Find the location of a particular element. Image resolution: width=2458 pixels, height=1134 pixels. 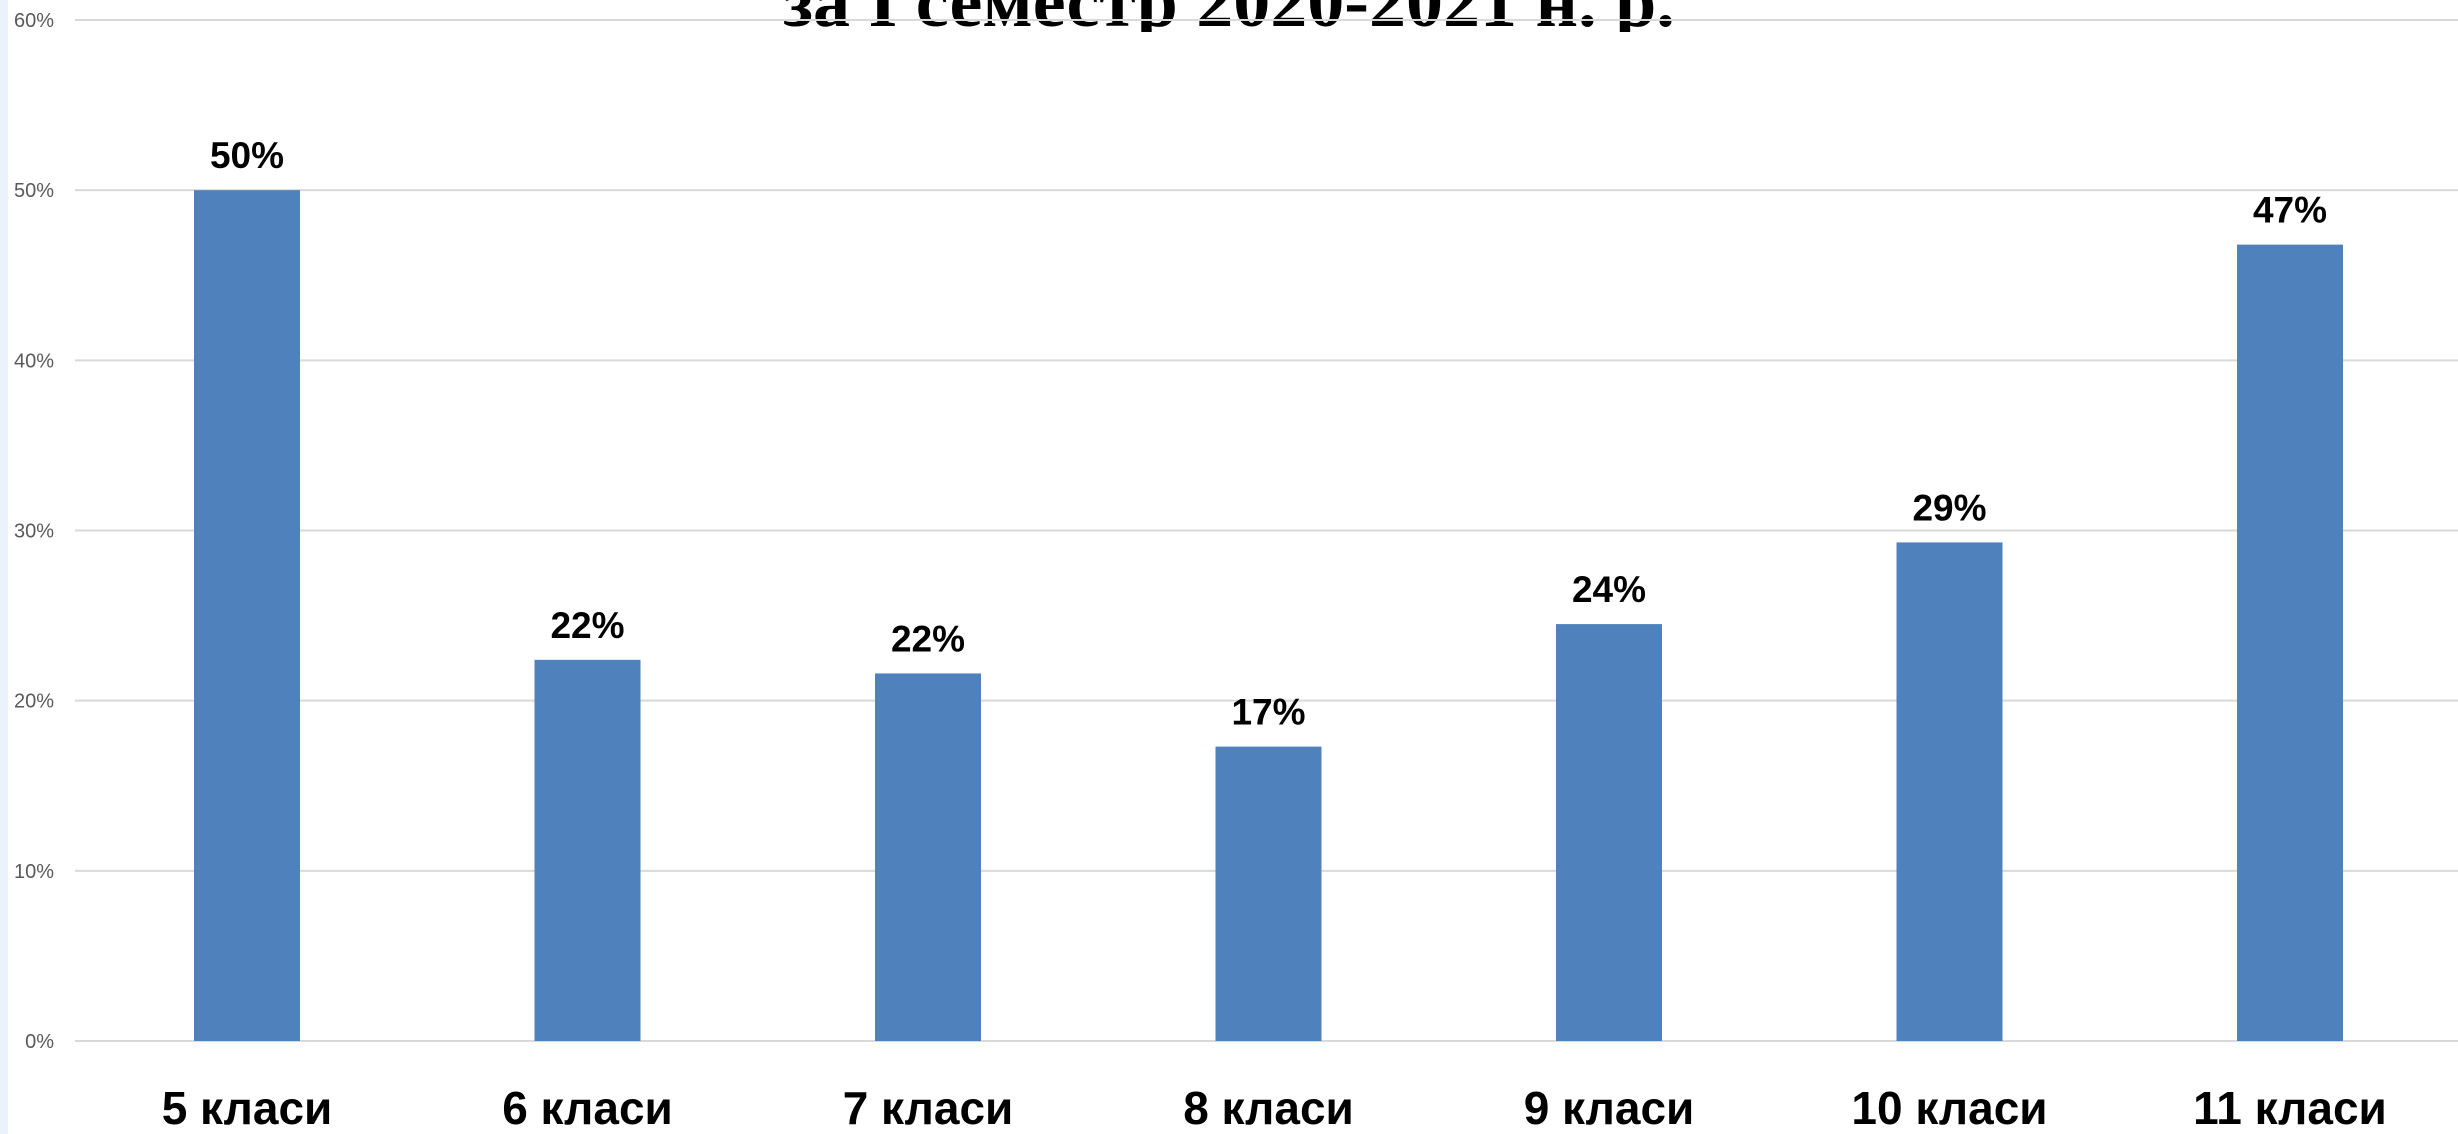

data-label: 50% is located at coordinates (247, 155).